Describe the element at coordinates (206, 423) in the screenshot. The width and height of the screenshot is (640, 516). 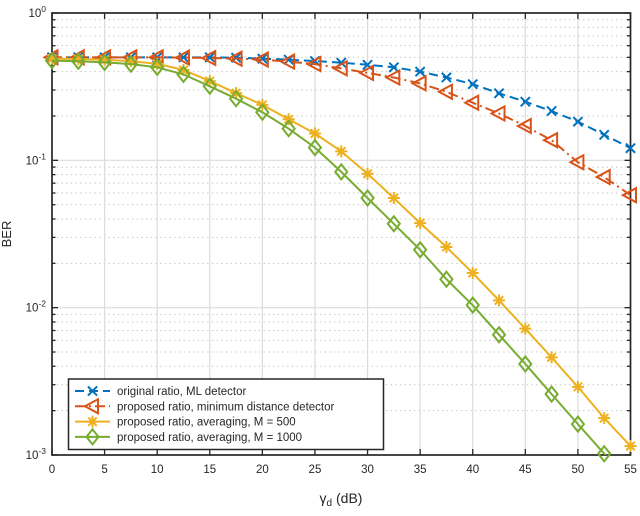
I see `legend-entry-label: proposed ratio, averaging, M = 500` at that location.